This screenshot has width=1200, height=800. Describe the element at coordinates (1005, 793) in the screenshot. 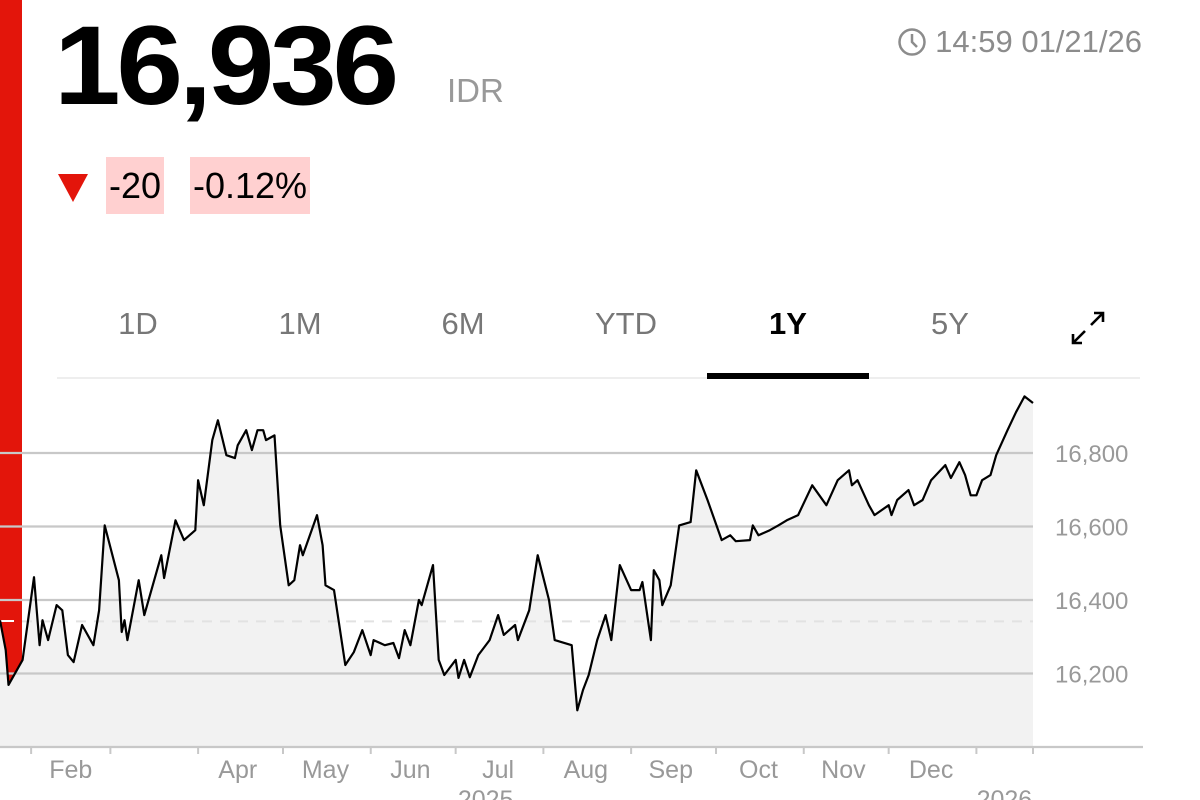

I see `x-year-label: 2026` at that location.